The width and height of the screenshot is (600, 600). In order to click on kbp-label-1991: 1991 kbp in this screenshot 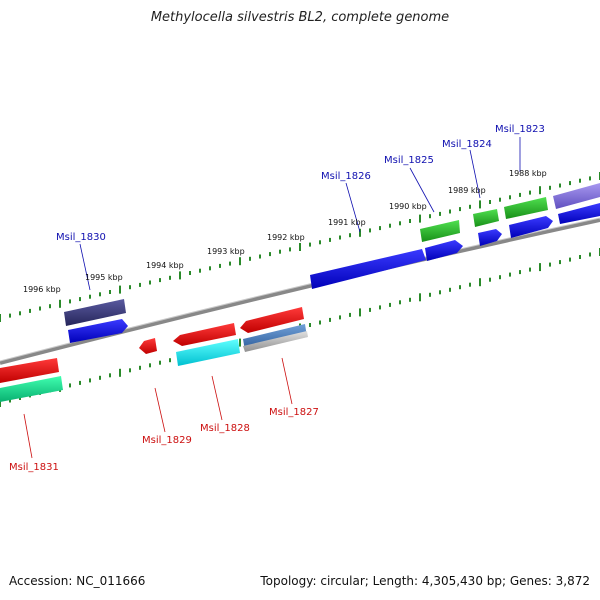, I will do `click(347, 222)`.